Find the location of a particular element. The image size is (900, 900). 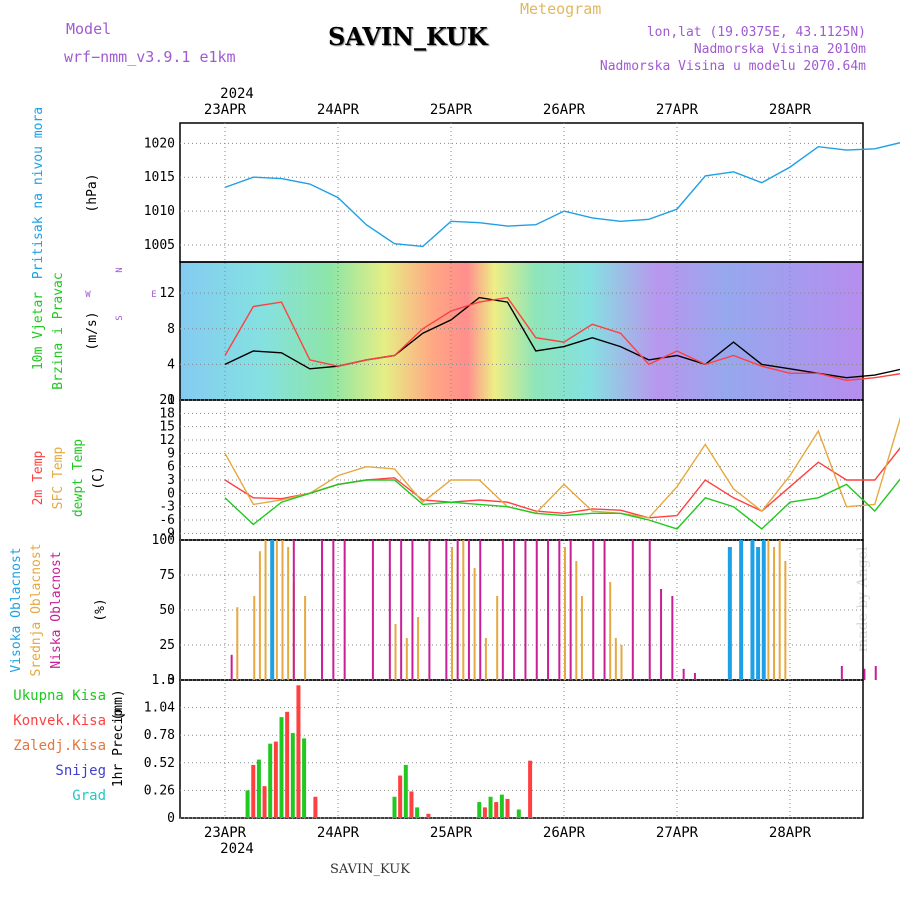

x-tick-label-top: 23APR is located at coordinates (225, 110).